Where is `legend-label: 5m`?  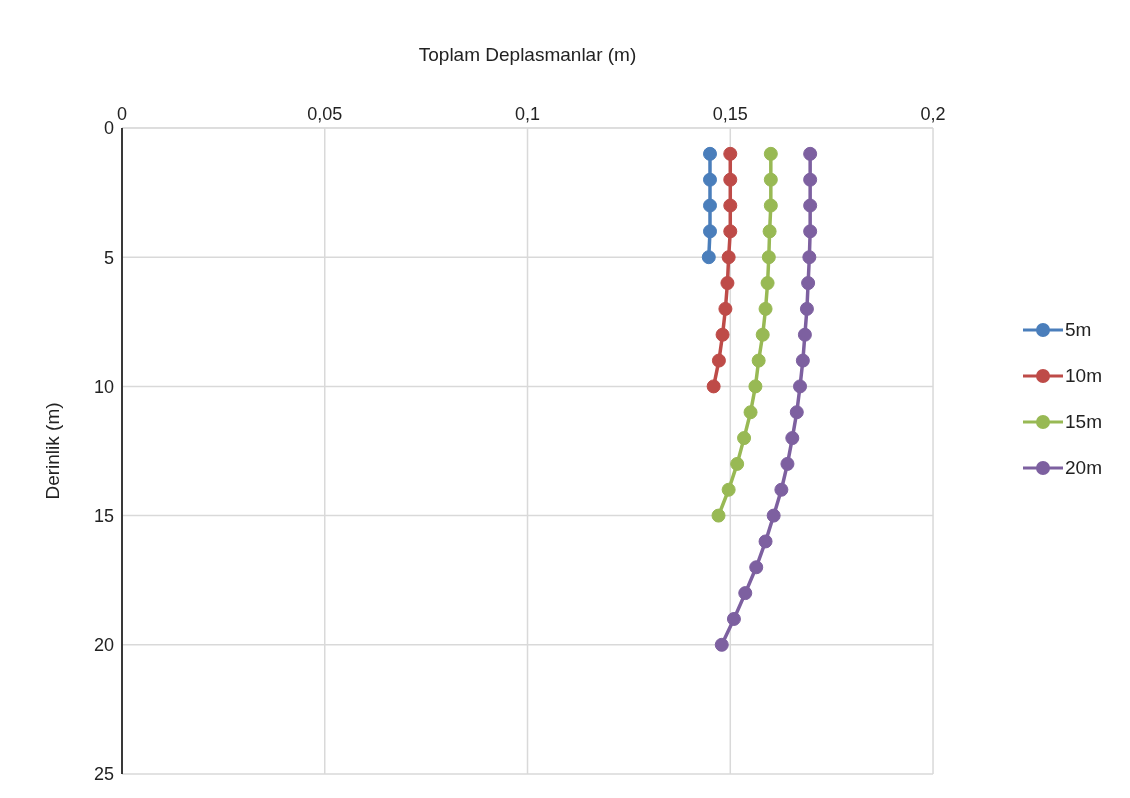 legend-label: 5m is located at coordinates (1078, 330).